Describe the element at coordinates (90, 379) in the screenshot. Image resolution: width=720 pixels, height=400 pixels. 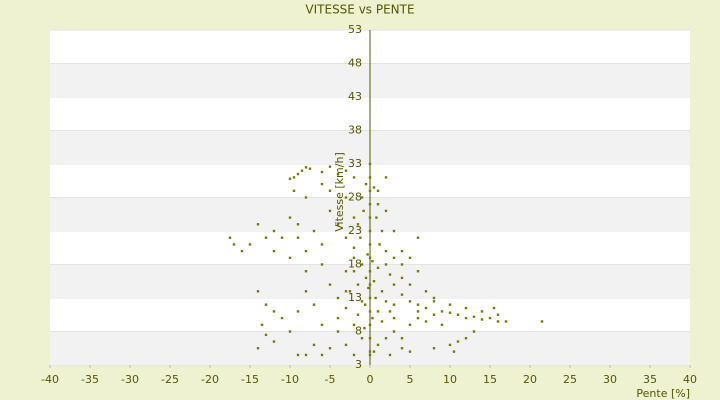
I see `x-tick-label: -35` at that location.